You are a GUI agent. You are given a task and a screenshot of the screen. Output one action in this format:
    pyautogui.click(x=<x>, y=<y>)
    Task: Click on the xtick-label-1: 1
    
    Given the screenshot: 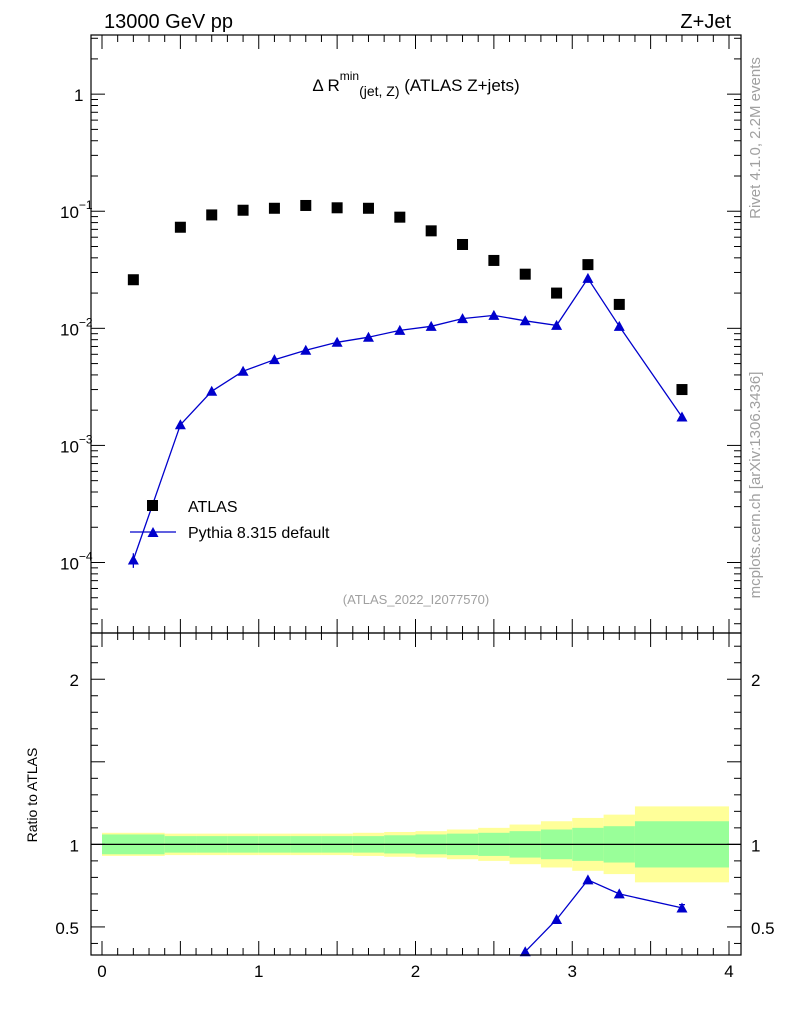 What is the action you would take?
    pyautogui.click(x=258, y=971)
    